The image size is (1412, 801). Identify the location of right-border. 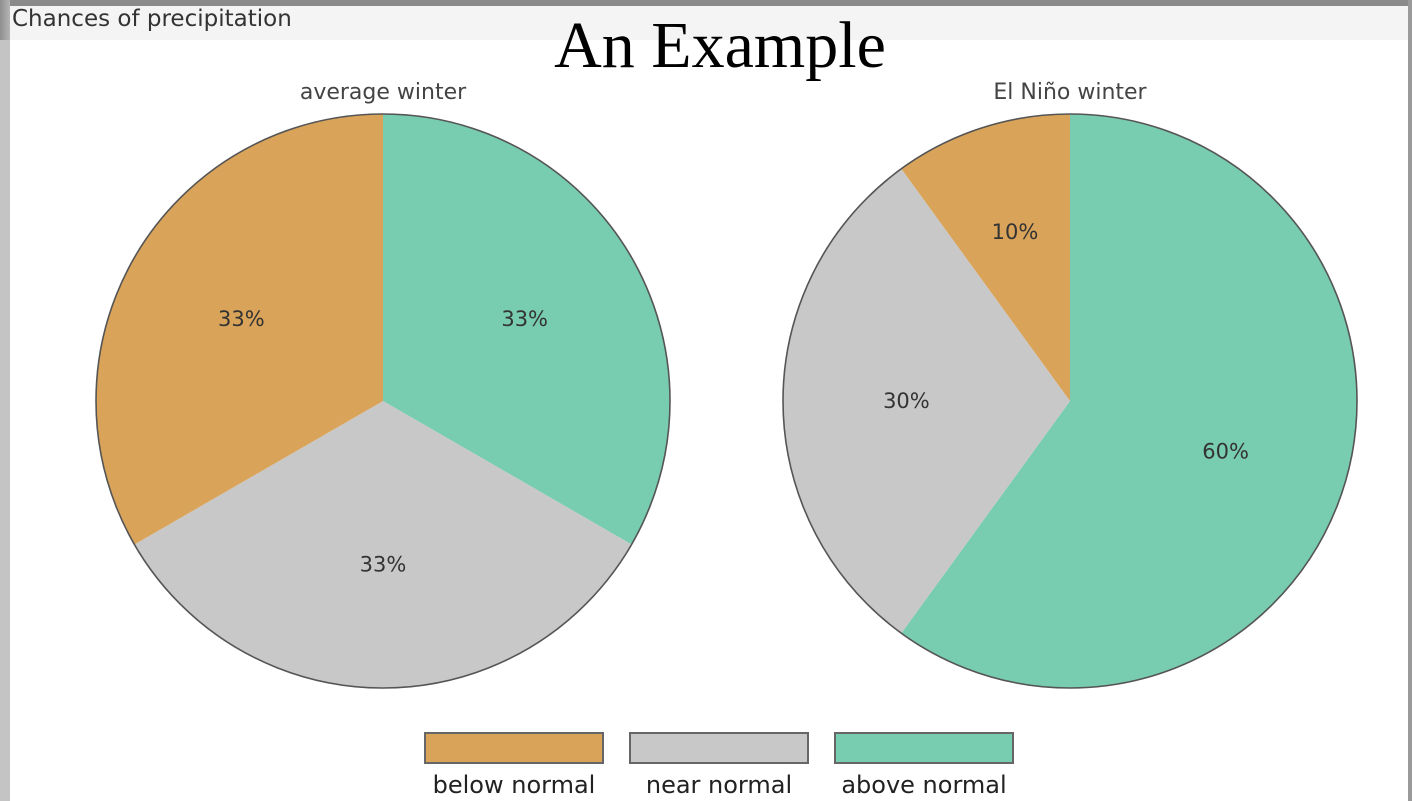
(1410, 400).